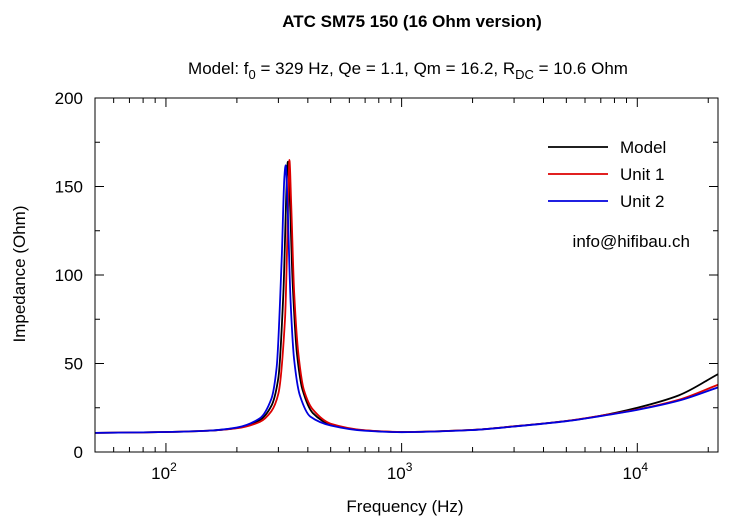 The width and height of the screenshot is (733, 525). Describe the element at coordinates (69, 98) in the screenshot. I see `y-tick-label: 200` at that location.